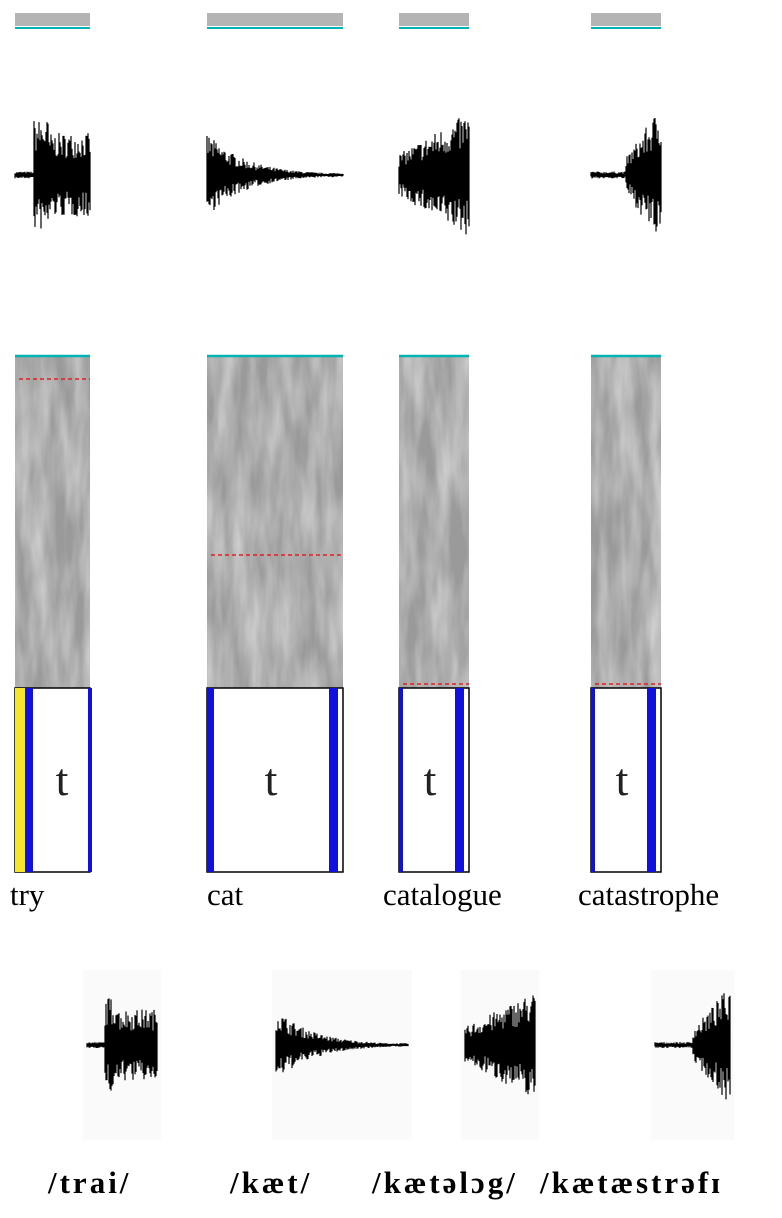 Image resolution: width=782 pixels, height=1218 pixels. I want to click on ipa-label: /trai/, so click(89, 1182).